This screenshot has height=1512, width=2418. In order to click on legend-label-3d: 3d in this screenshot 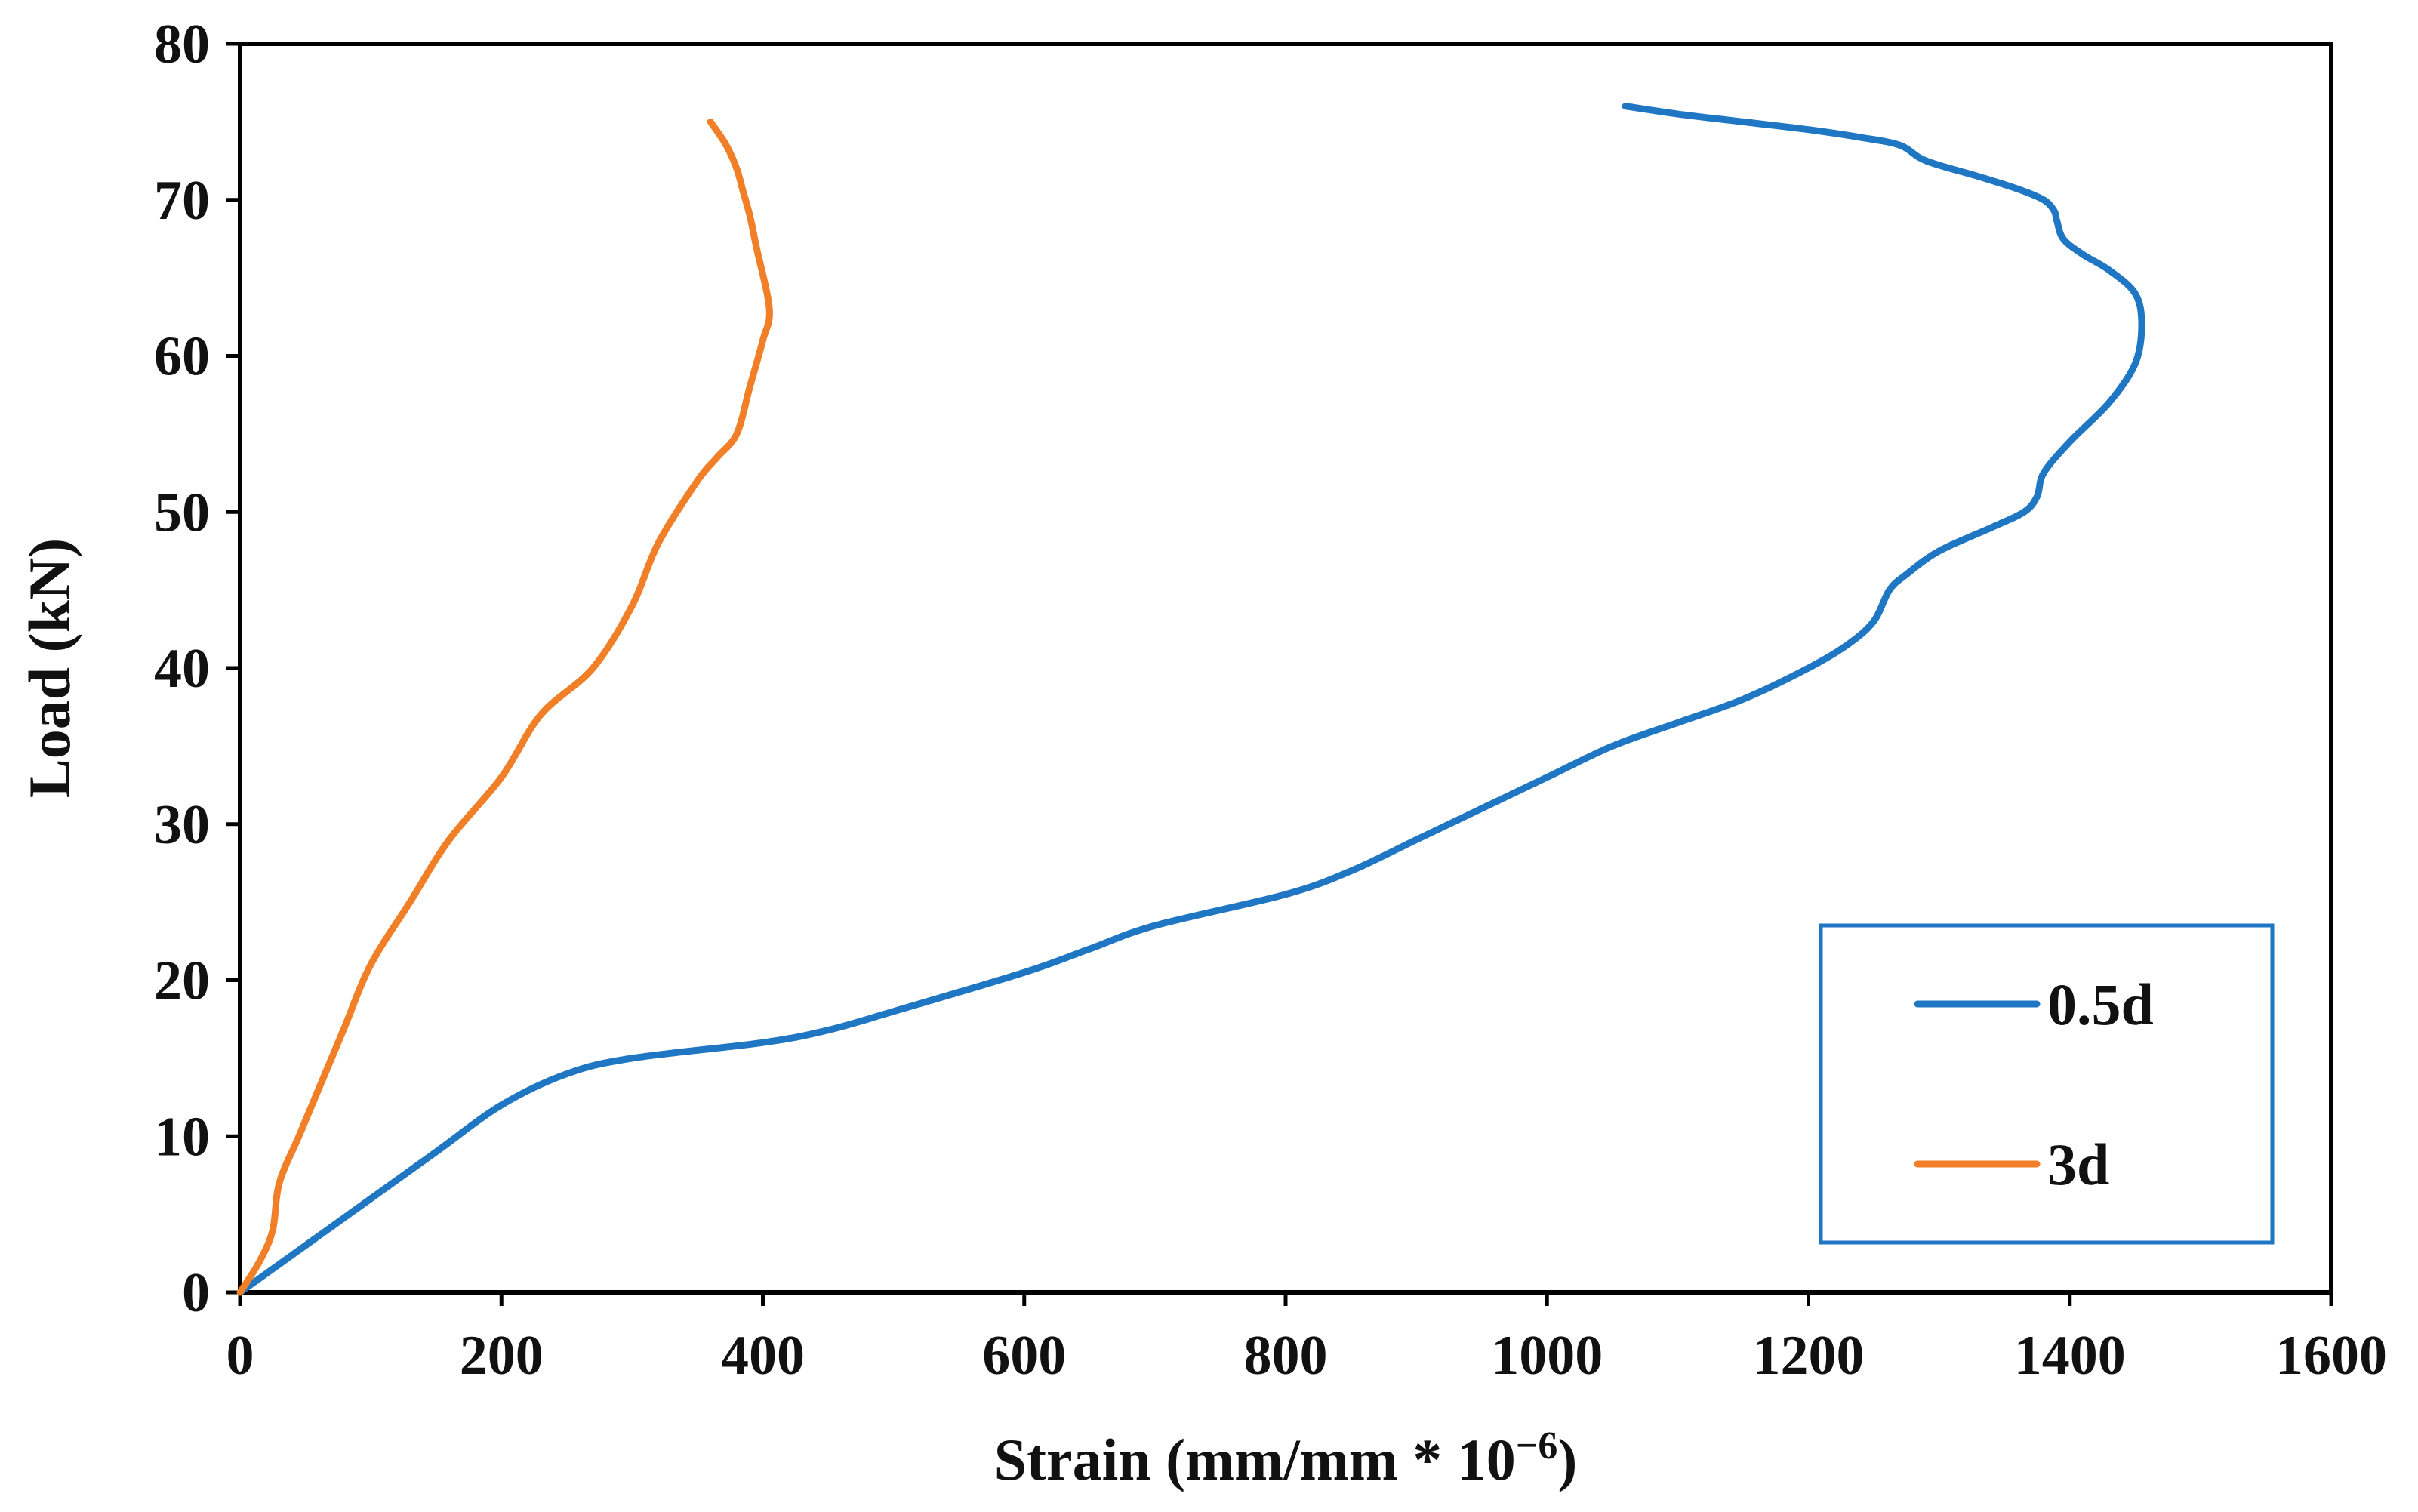, I will do `click(2078, 1164)`.